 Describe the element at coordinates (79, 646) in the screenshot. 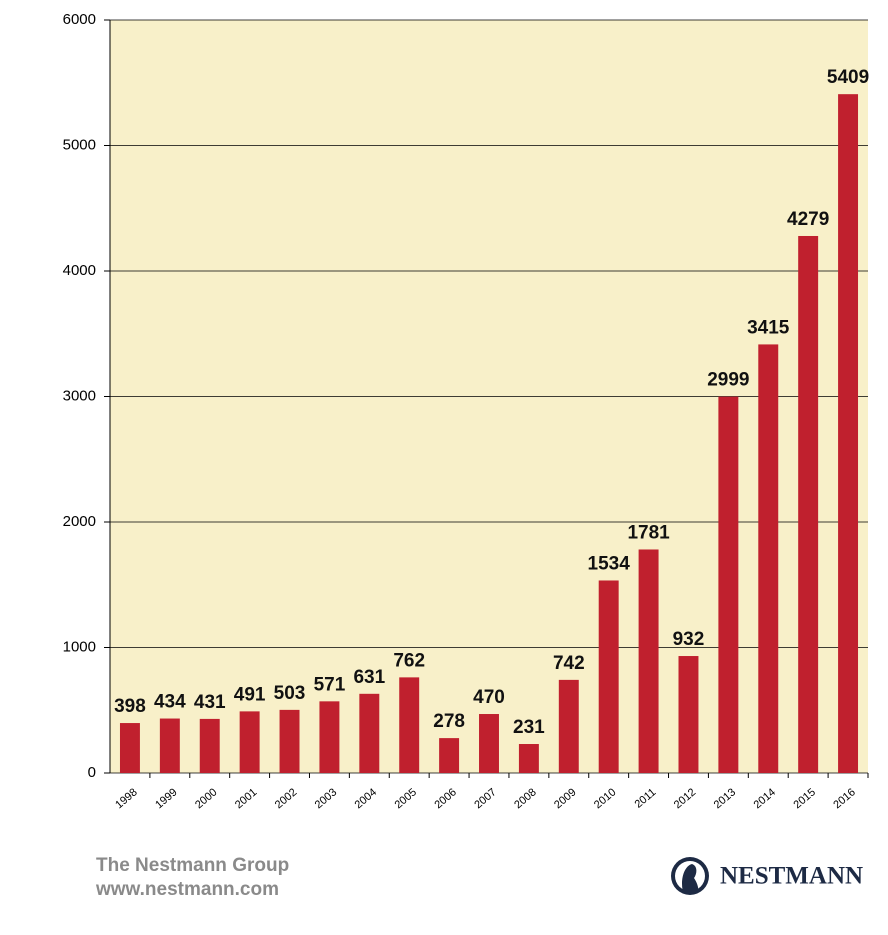

I see `y-tick-label: 1000` at that location.